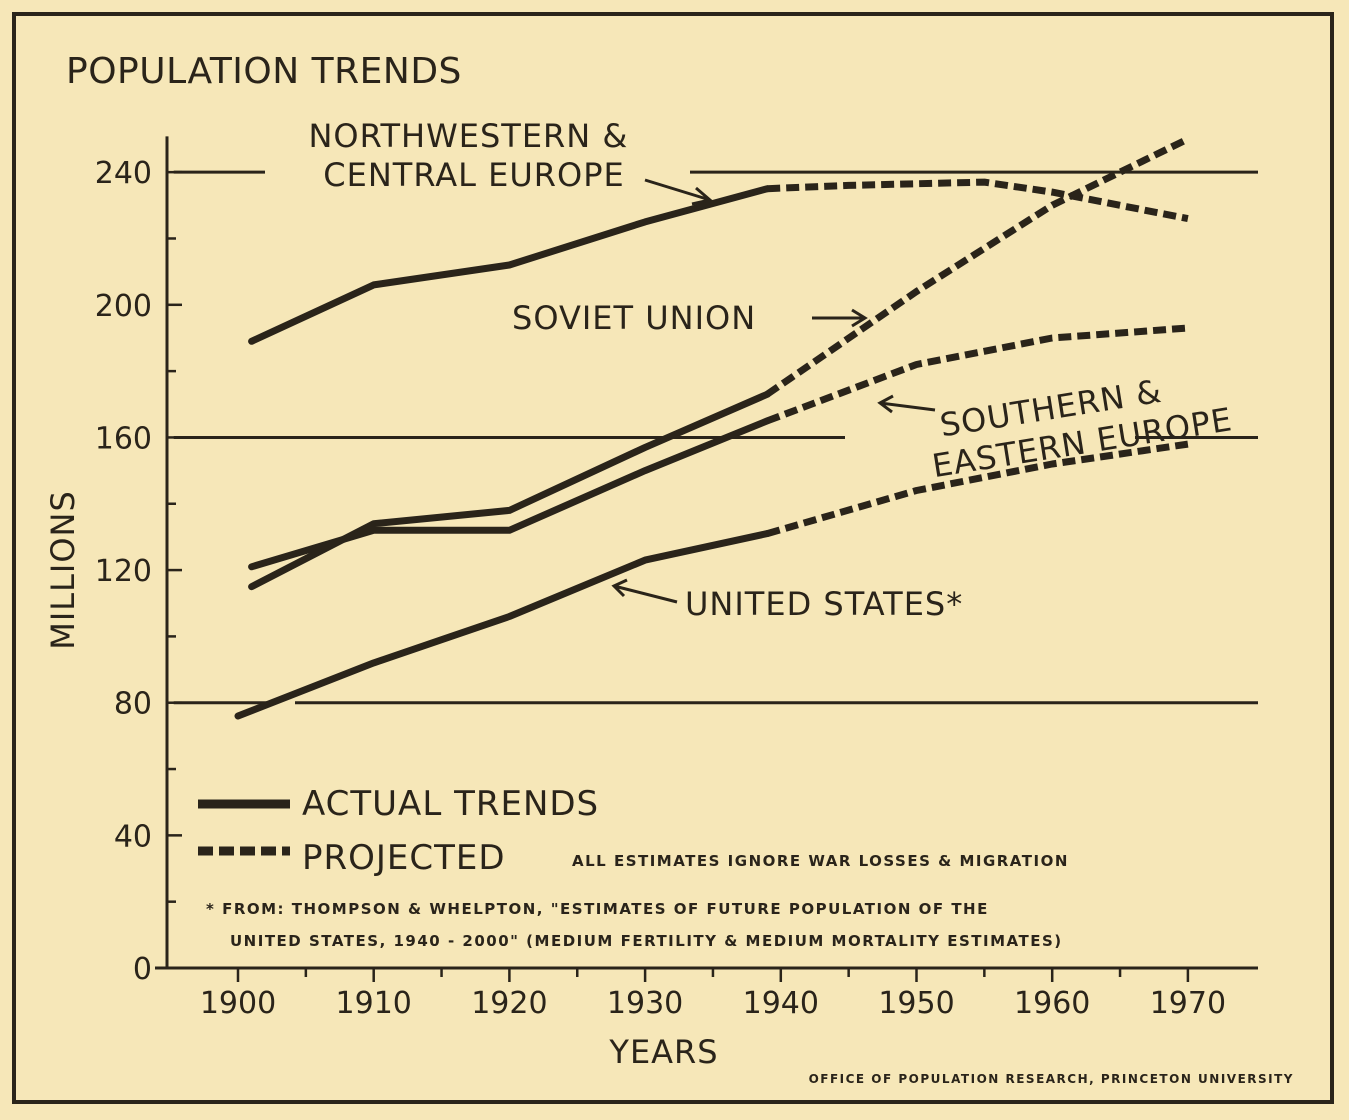 The height and width of the screenshot is (1120, 1349). I want to click on series-united-states-actual, so click(502, 625).